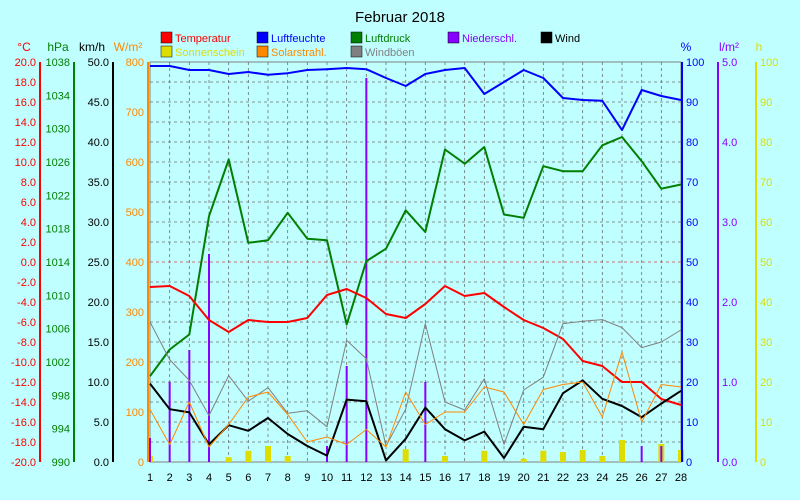 Image resolution: width=800 pixels, height=500 pixels. I want to click on radiation-tick-label: 500, so click(135, 213).